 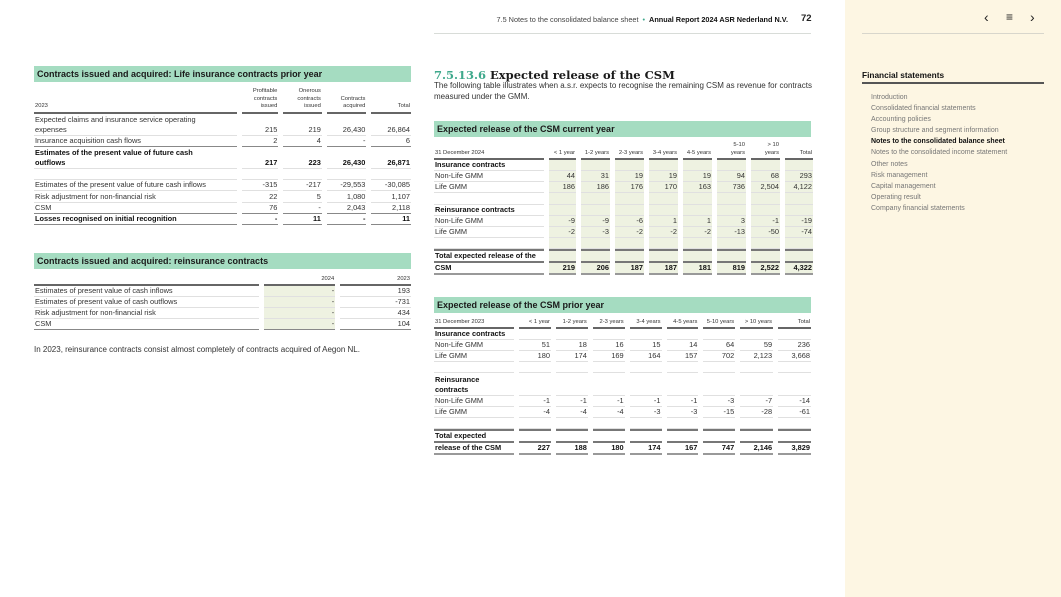 I want to click on cell-value: 3, so click(x=731, y=221).